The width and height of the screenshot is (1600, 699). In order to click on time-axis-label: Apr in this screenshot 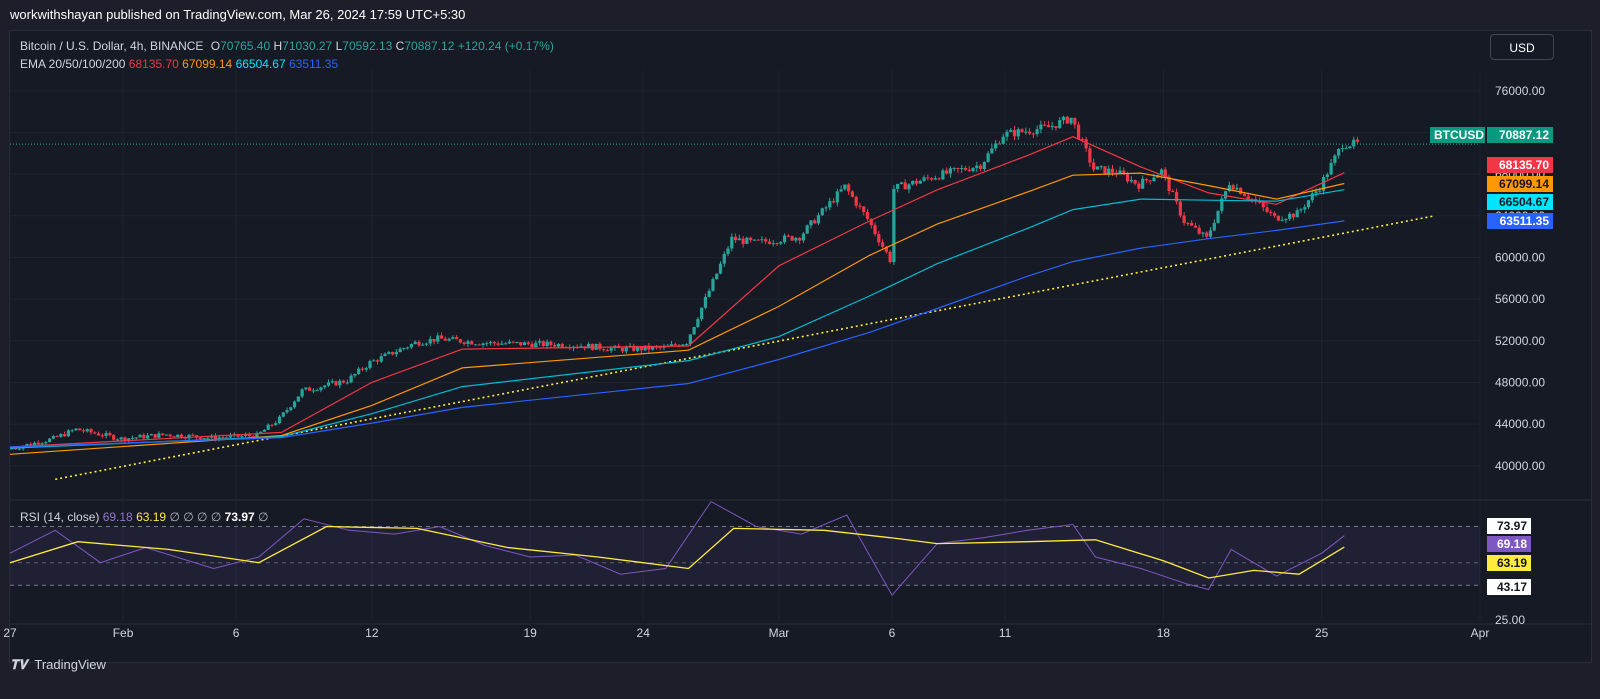, I will do `click(1480, 633)`.